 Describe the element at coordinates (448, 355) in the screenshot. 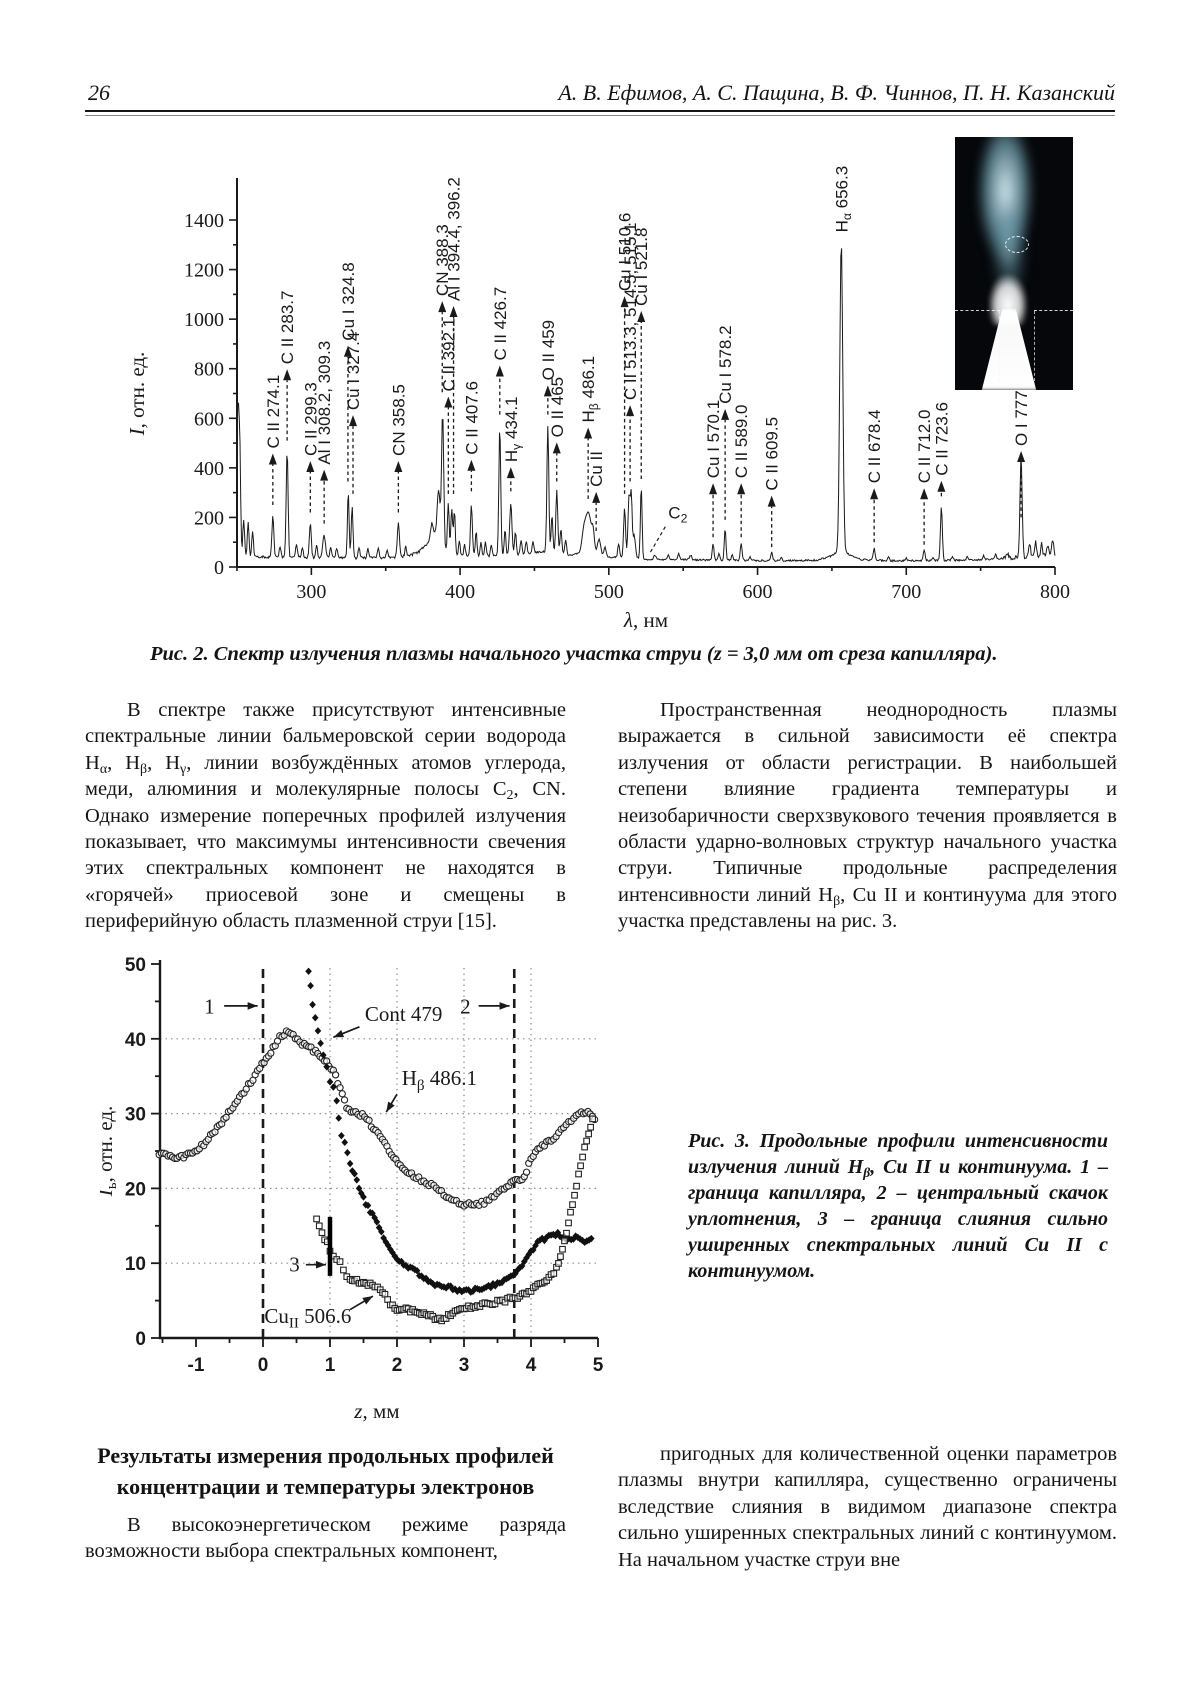

I see `svg-text: C II 392.1` at that location.